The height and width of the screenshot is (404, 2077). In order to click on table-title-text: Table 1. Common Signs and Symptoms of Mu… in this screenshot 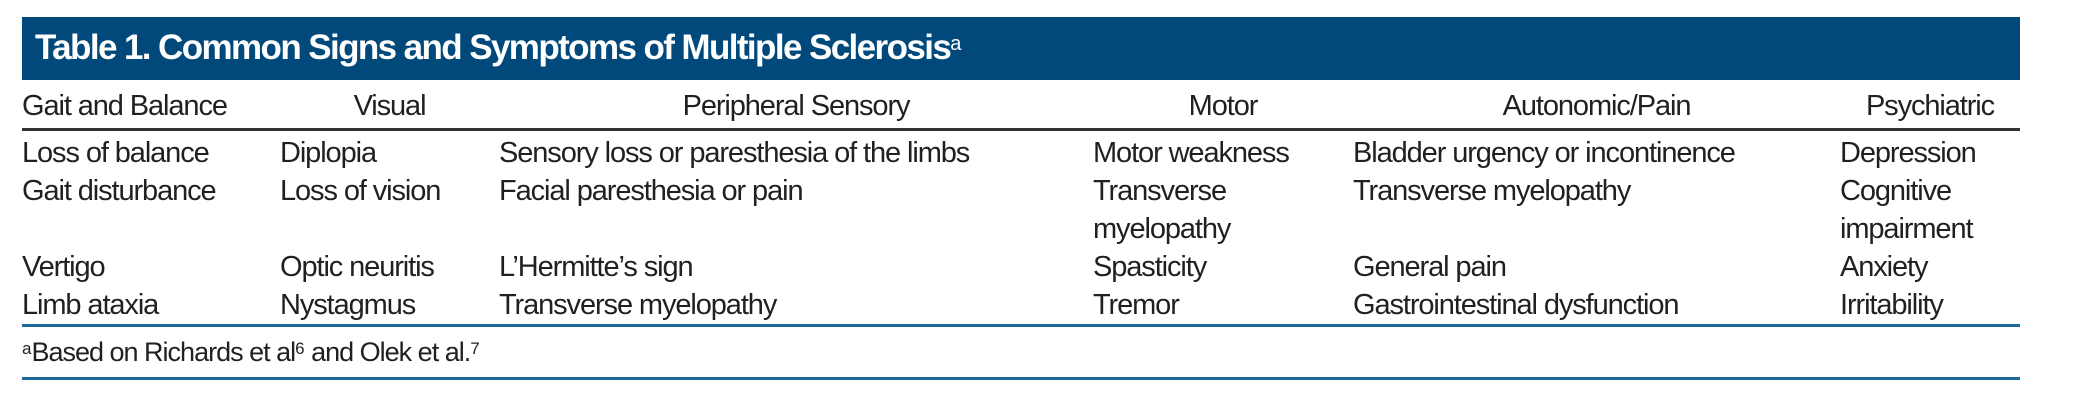, I will do `click(493, 47)`.